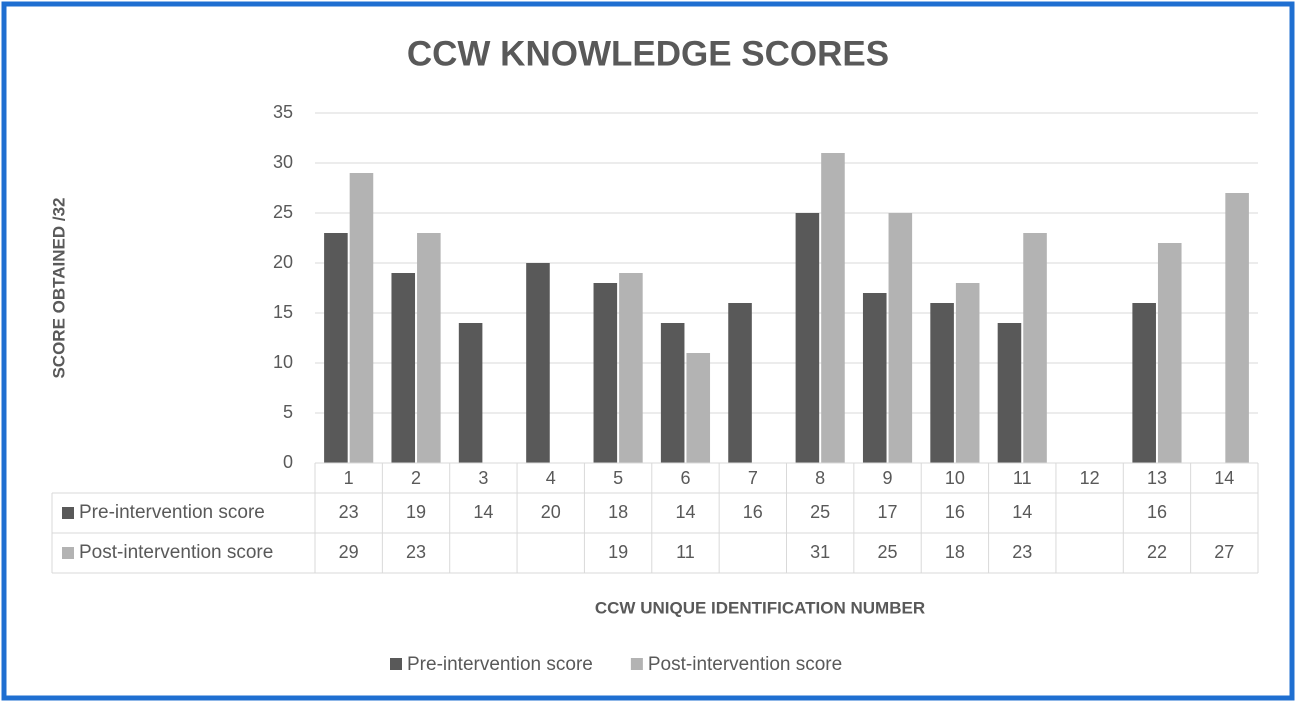 The image size is (1298, 704). What do you see at coordinates (551, 478) in the screenshot?
I see `x-tick-label: 4` at bounding box center [551, 478].